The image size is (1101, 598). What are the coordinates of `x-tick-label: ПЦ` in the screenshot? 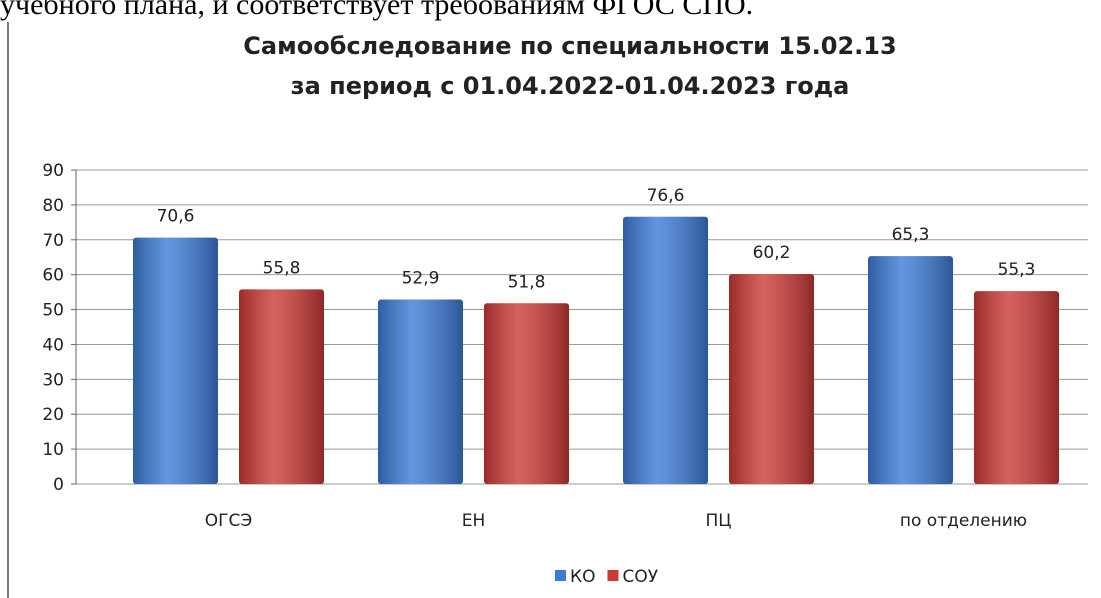 It's located at (719, 521).